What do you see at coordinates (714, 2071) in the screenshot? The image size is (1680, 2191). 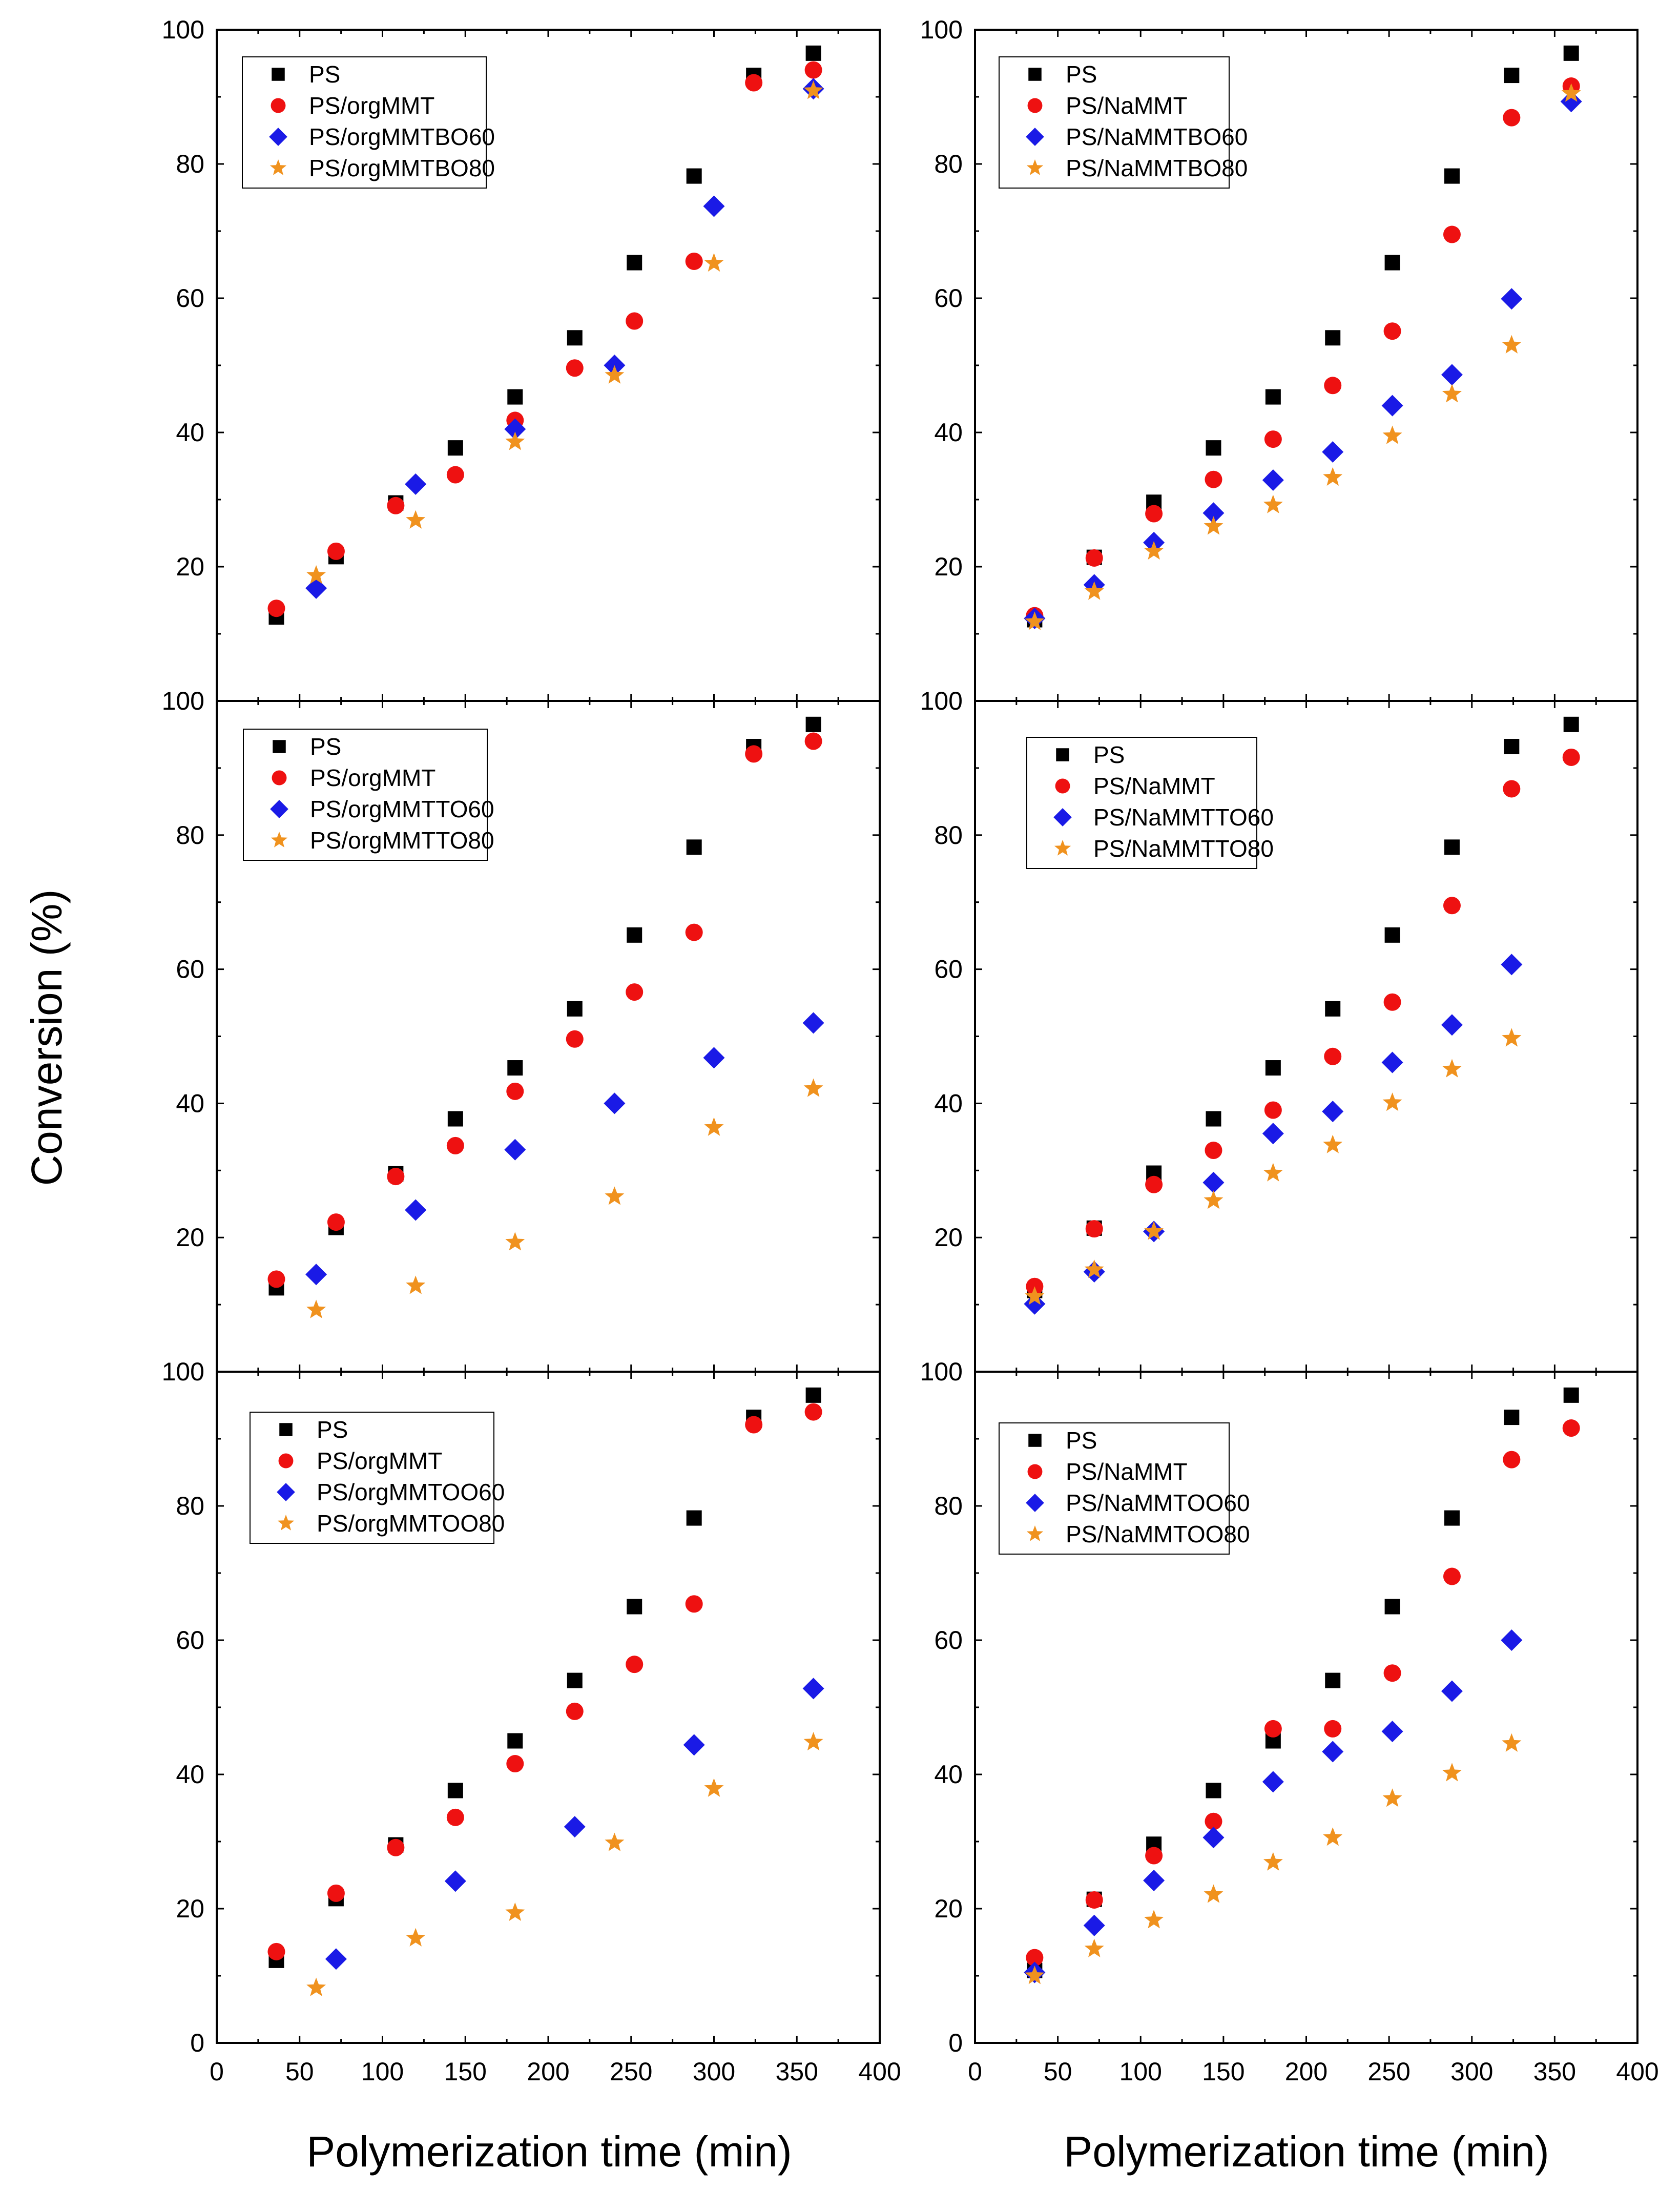 I see `x-tick-label: 300` at bounding box center [714, 2071].